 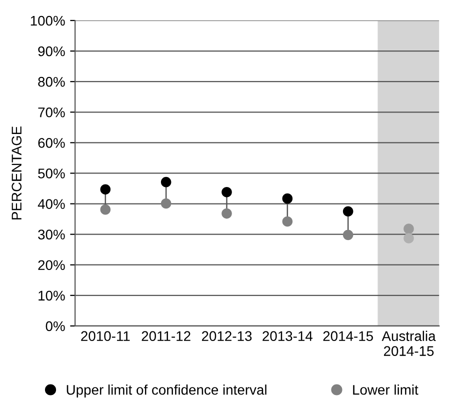 What do you see at coordinates (51, 265) in the screenshot?
I see `y-tick-label: 20%` at bounding box center [51, 265].